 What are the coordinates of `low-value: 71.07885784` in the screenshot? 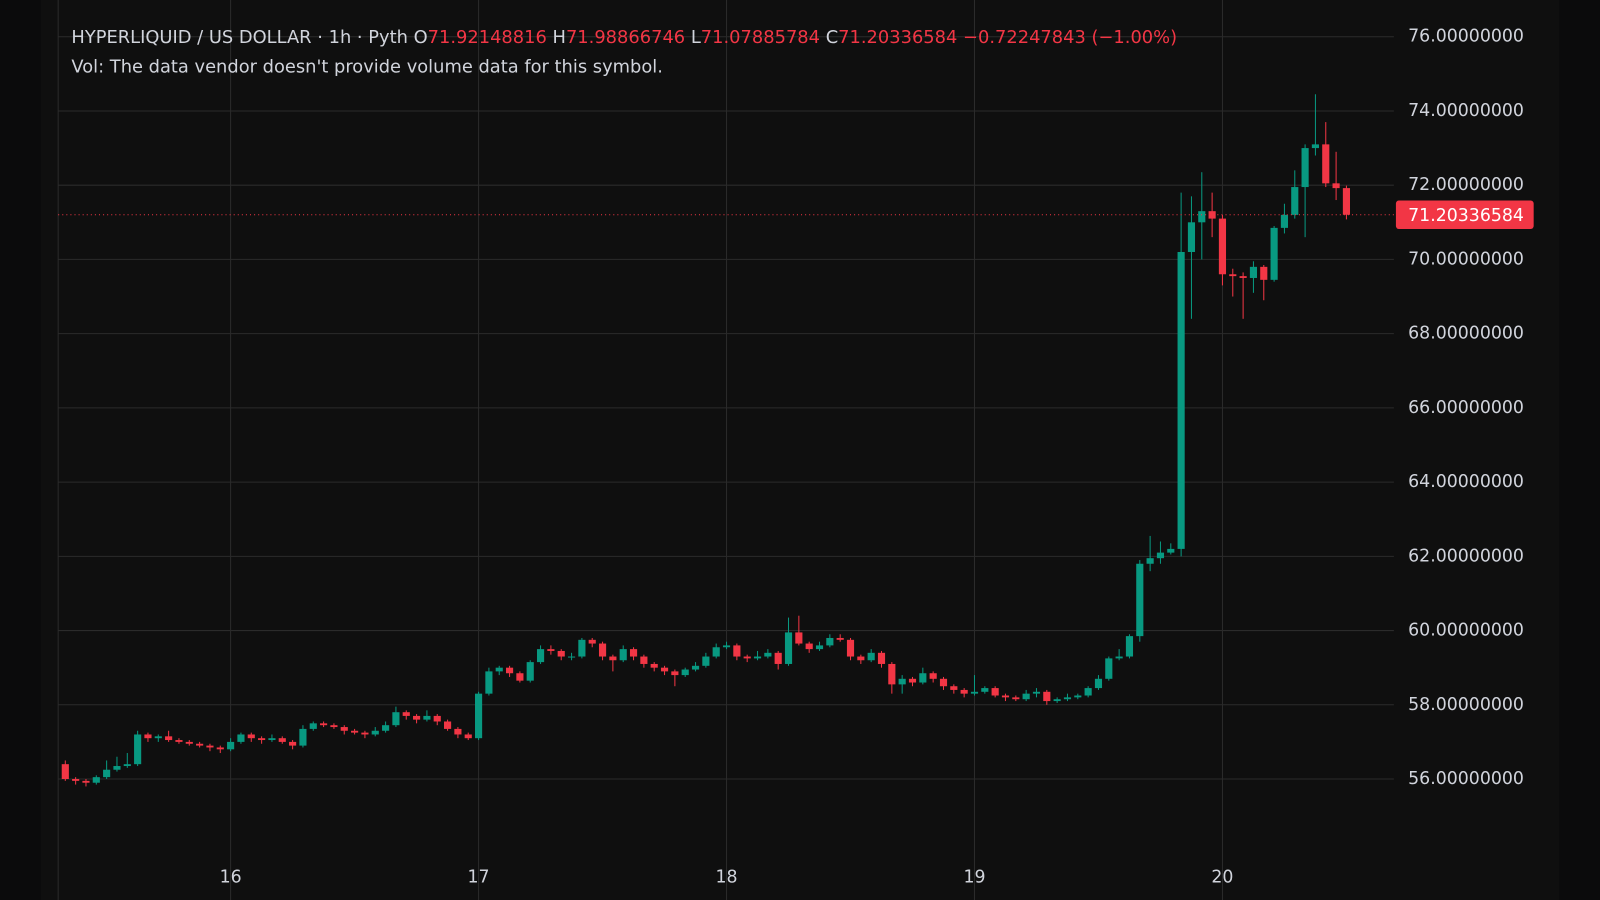 It's located at (760, 37).